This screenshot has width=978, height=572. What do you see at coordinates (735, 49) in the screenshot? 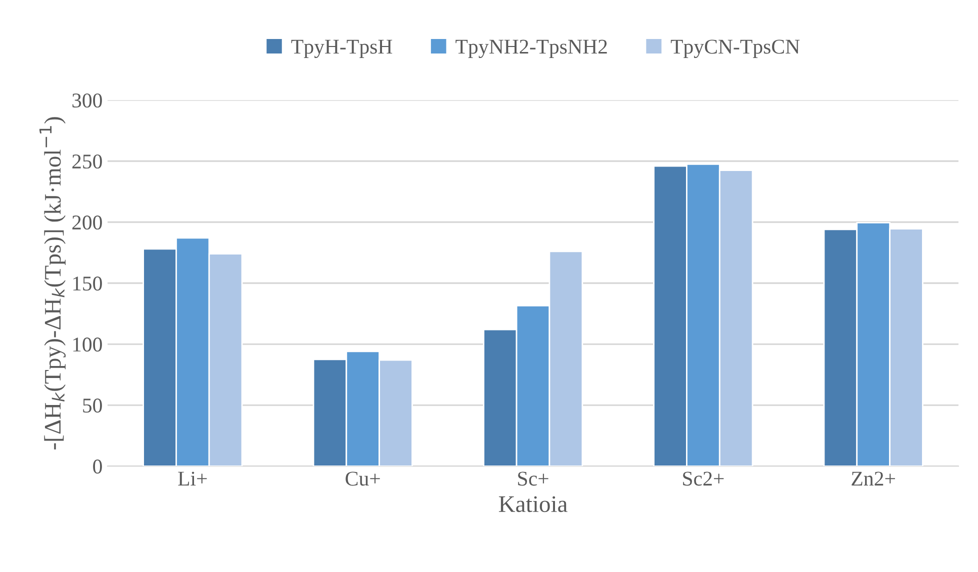
I see `legend-label: TpyCN-TpsCN` at bounding box center [735, 49].